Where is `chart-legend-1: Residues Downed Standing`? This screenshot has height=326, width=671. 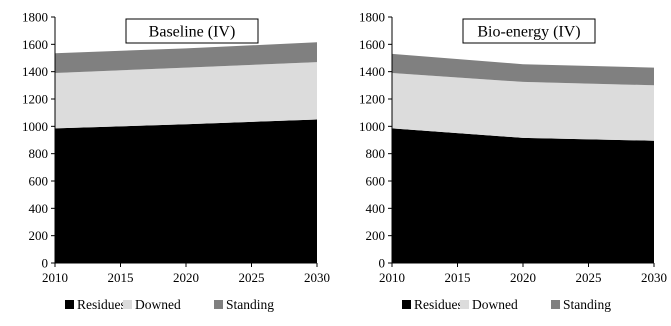
chart-legend-1: Residues Downed Standing is located at coordinates (169, 304).